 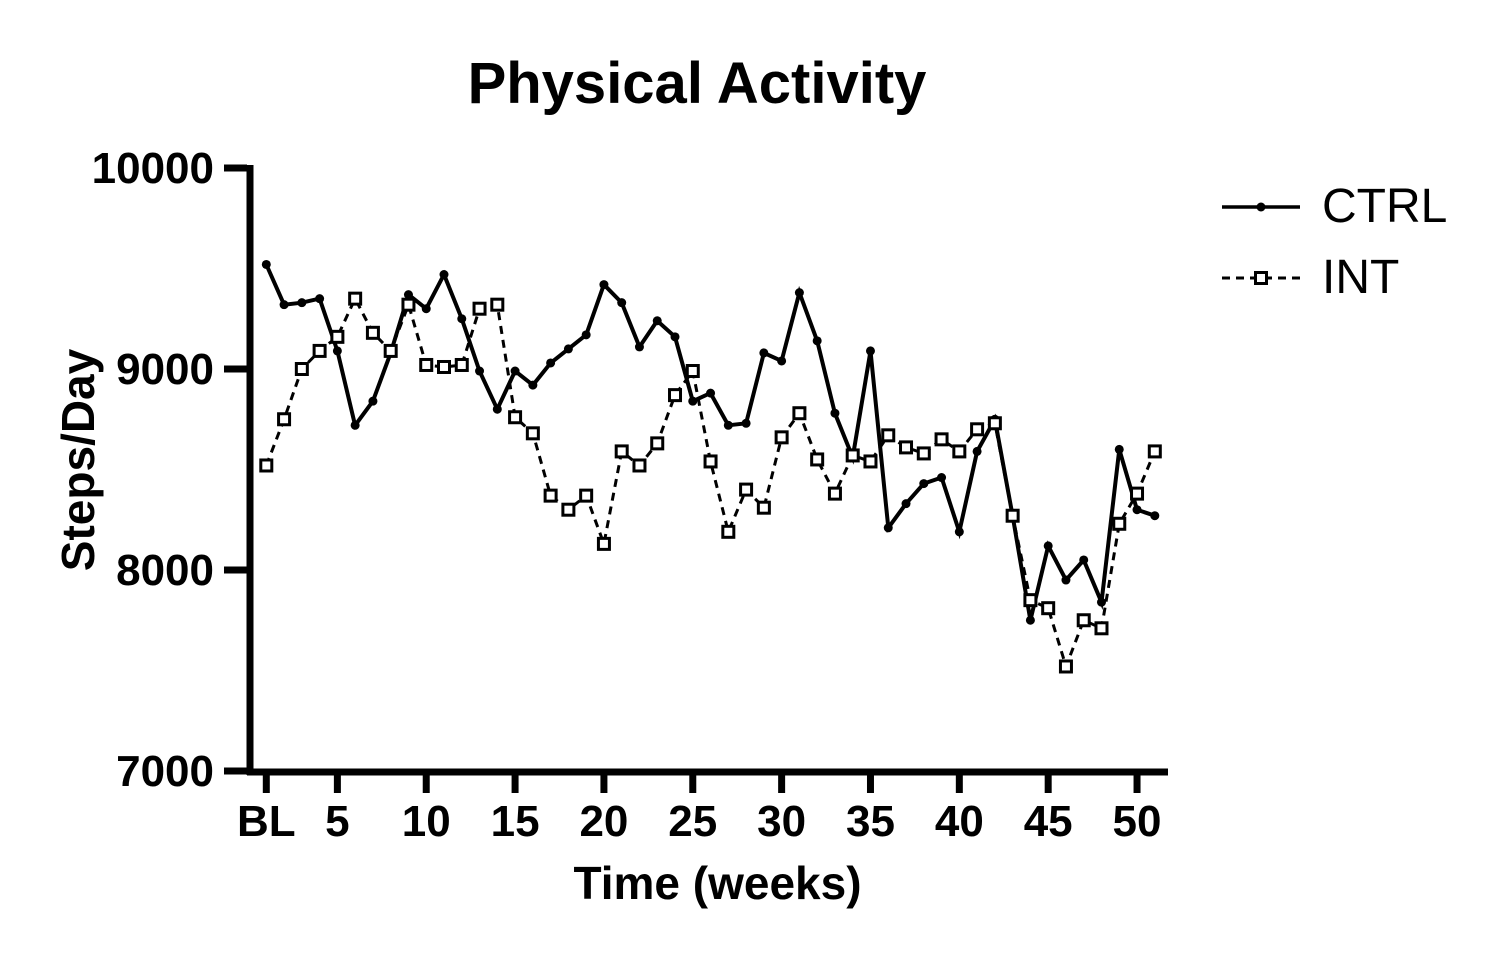 I want to click on x-axis-title: Time (weeks), so click(x=717, y=883).